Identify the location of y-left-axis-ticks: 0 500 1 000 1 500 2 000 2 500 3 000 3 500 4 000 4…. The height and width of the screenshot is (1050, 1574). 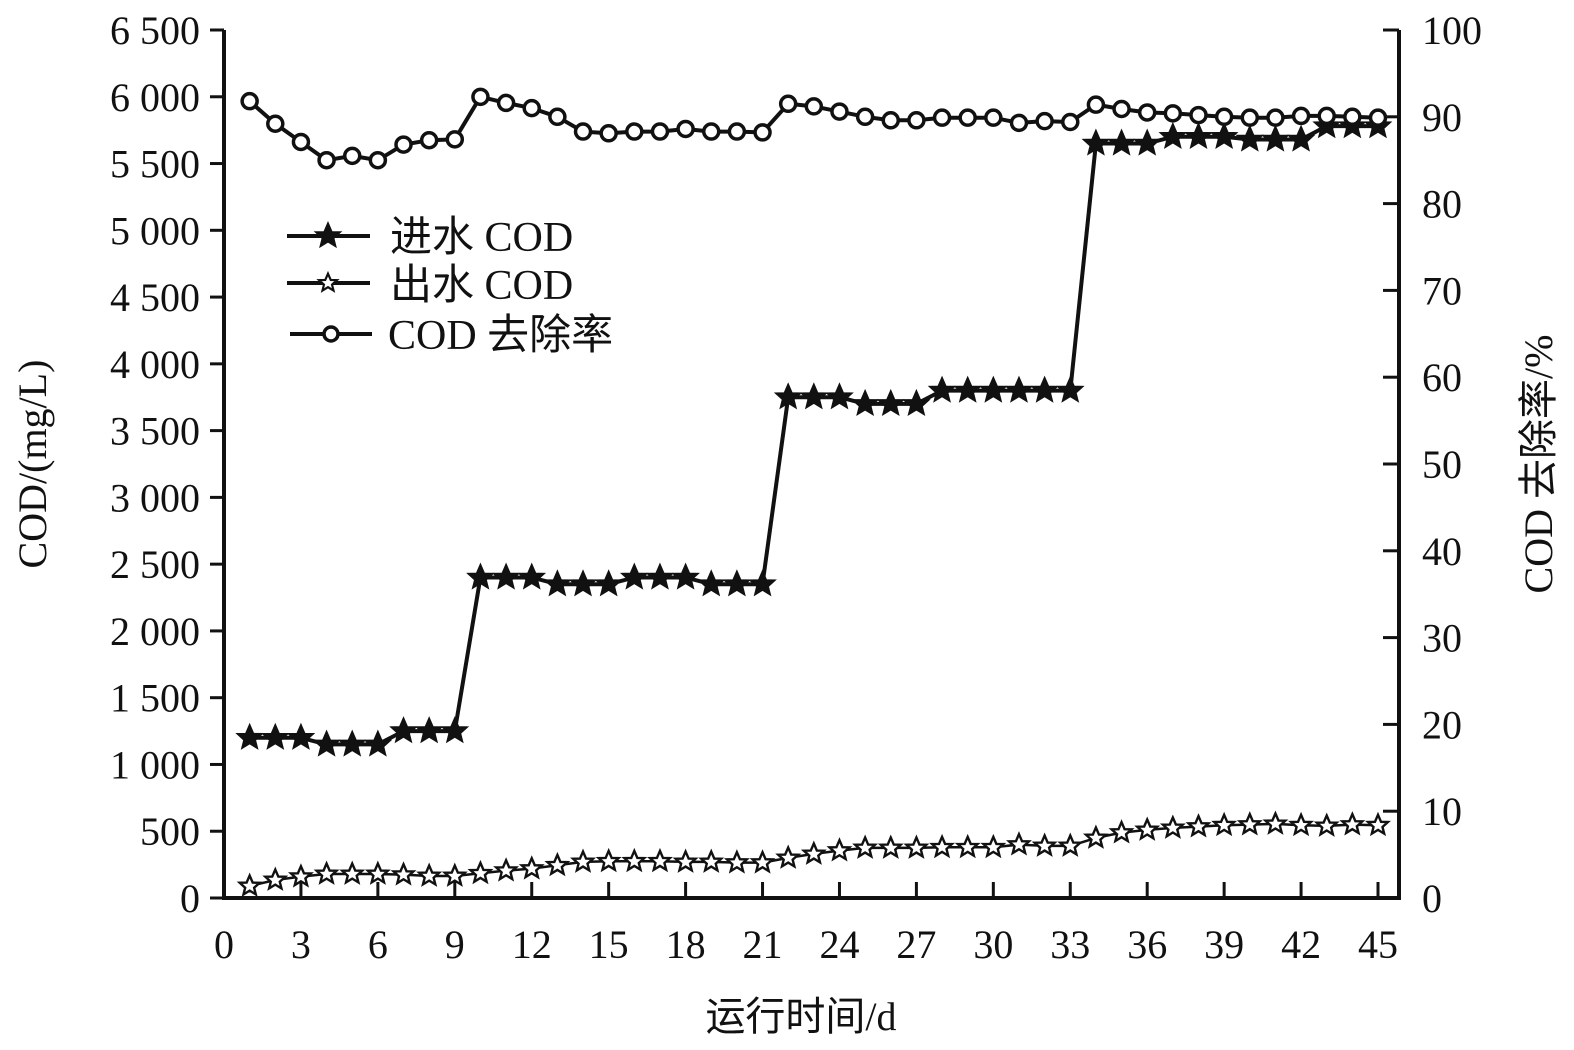
(167, 464).